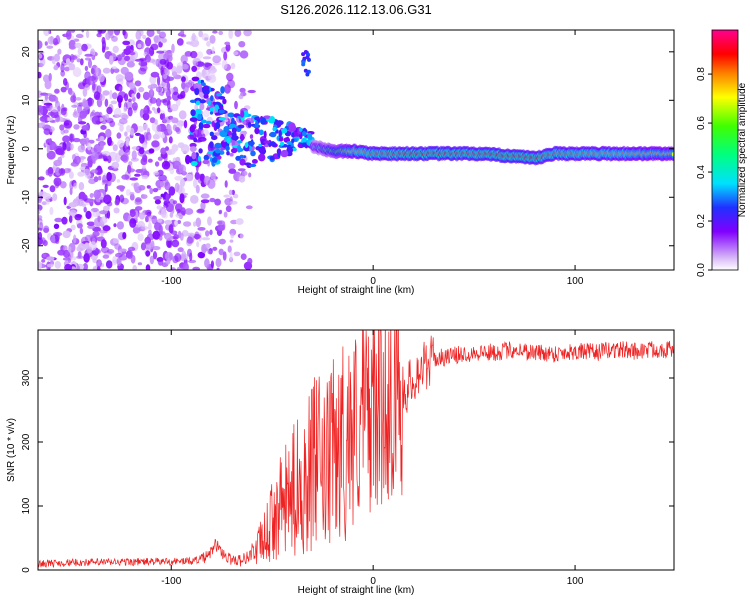 The height and width of the screenshot is (600, 750). Describe the element at coordinates (672, 154) in the screenshot. I see `spectrogram-ridge-core` at that location.